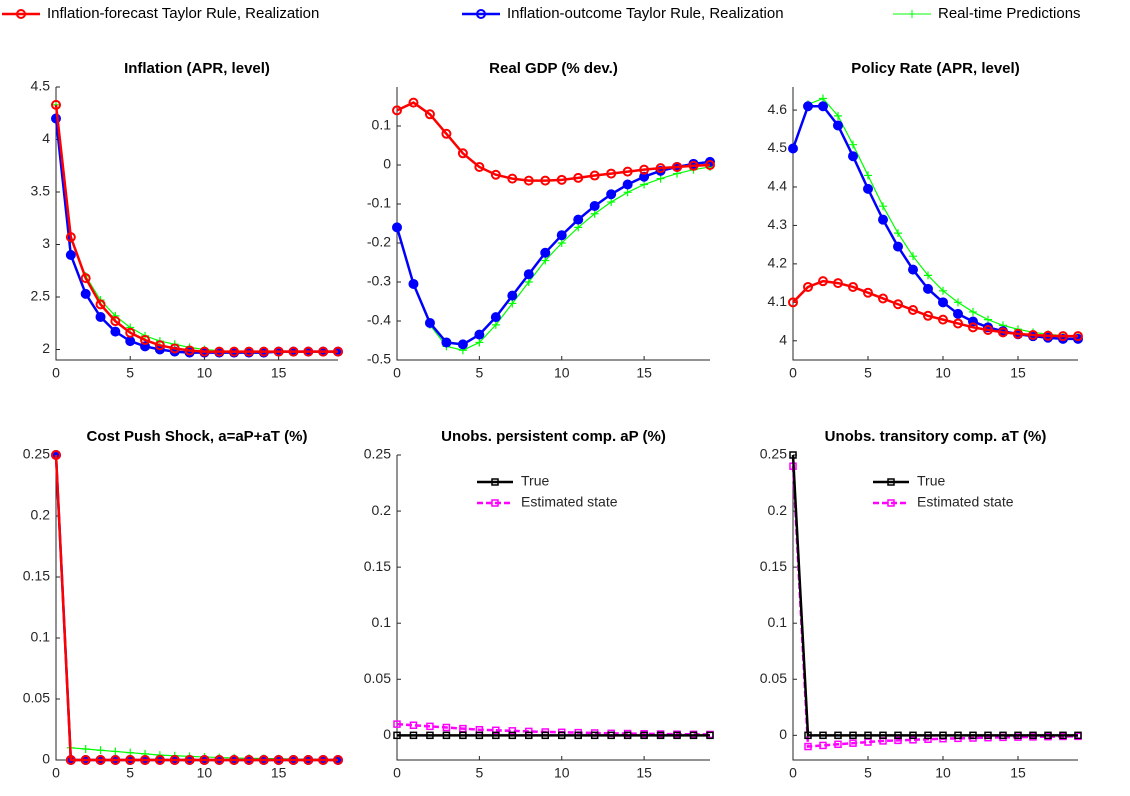 The height and width of the screenshot is (796, 1130). What do you see at coordinates (773, 566) in the screenshot?
I see `y-tick-label: 0.15` at bounding box center [773, 566].